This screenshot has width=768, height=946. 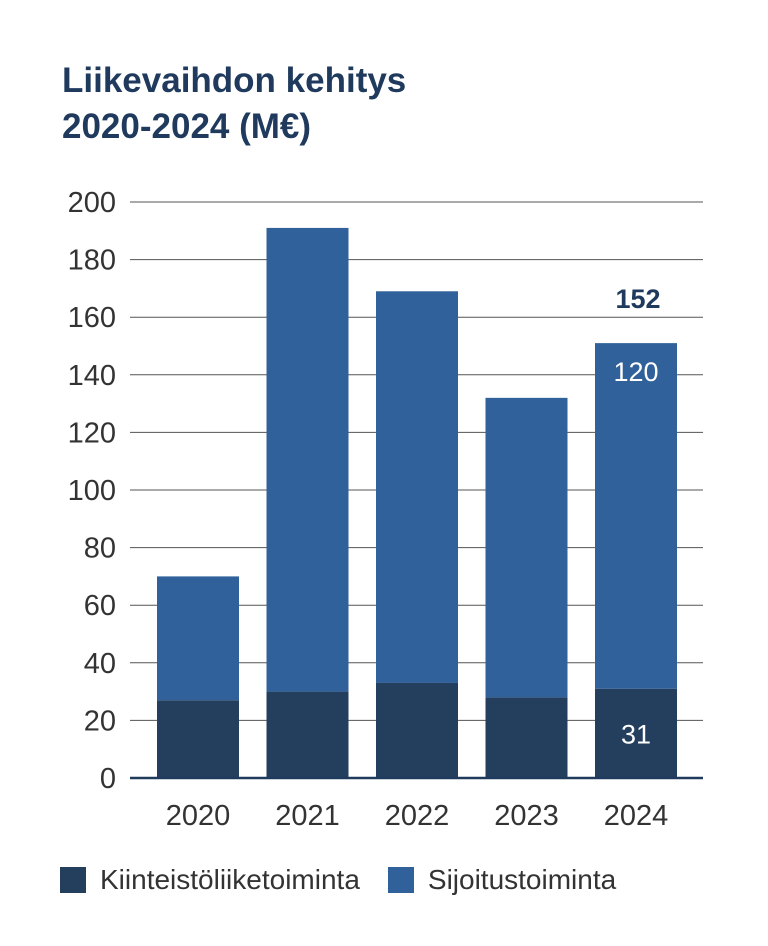 What do you see at coordinates (198, 816) in the screenshot?
I see `x-tick-label-2020: 2020` at bounding box center [198, 816].